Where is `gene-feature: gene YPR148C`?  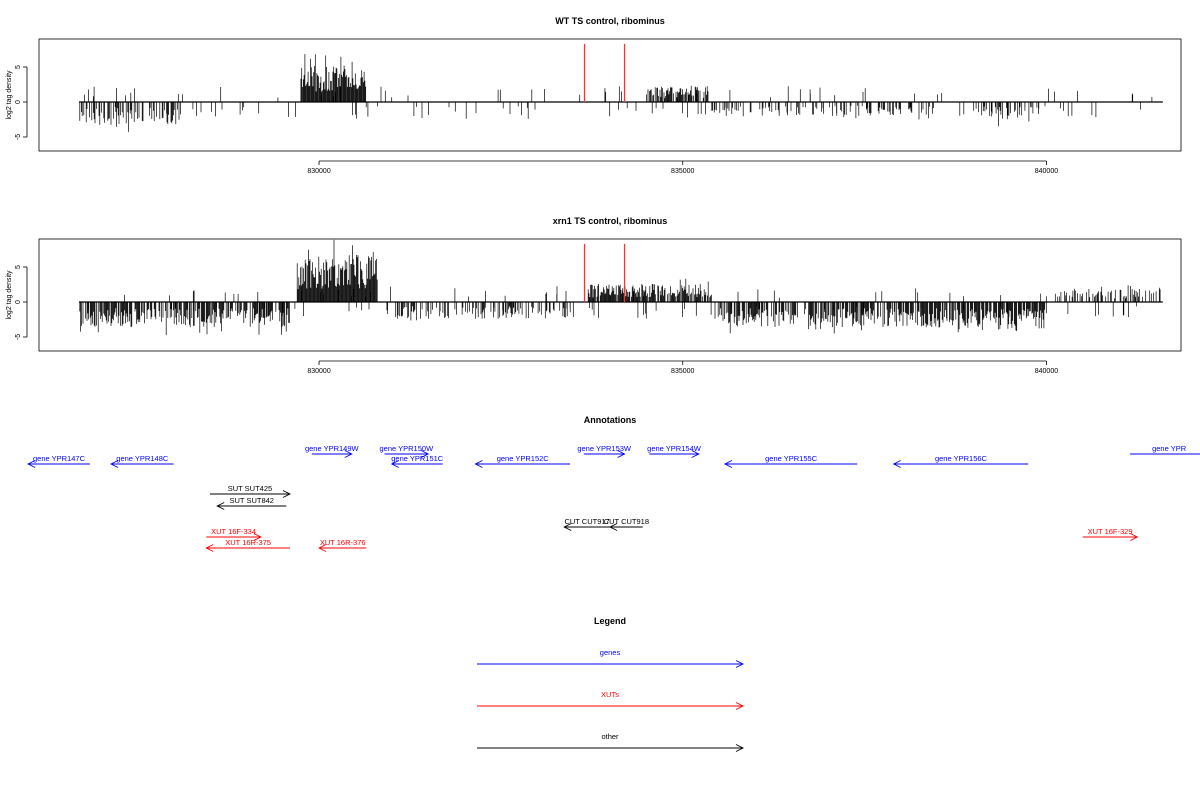 gene-feature: gene YPR148C is located at coordinates (142, 461).